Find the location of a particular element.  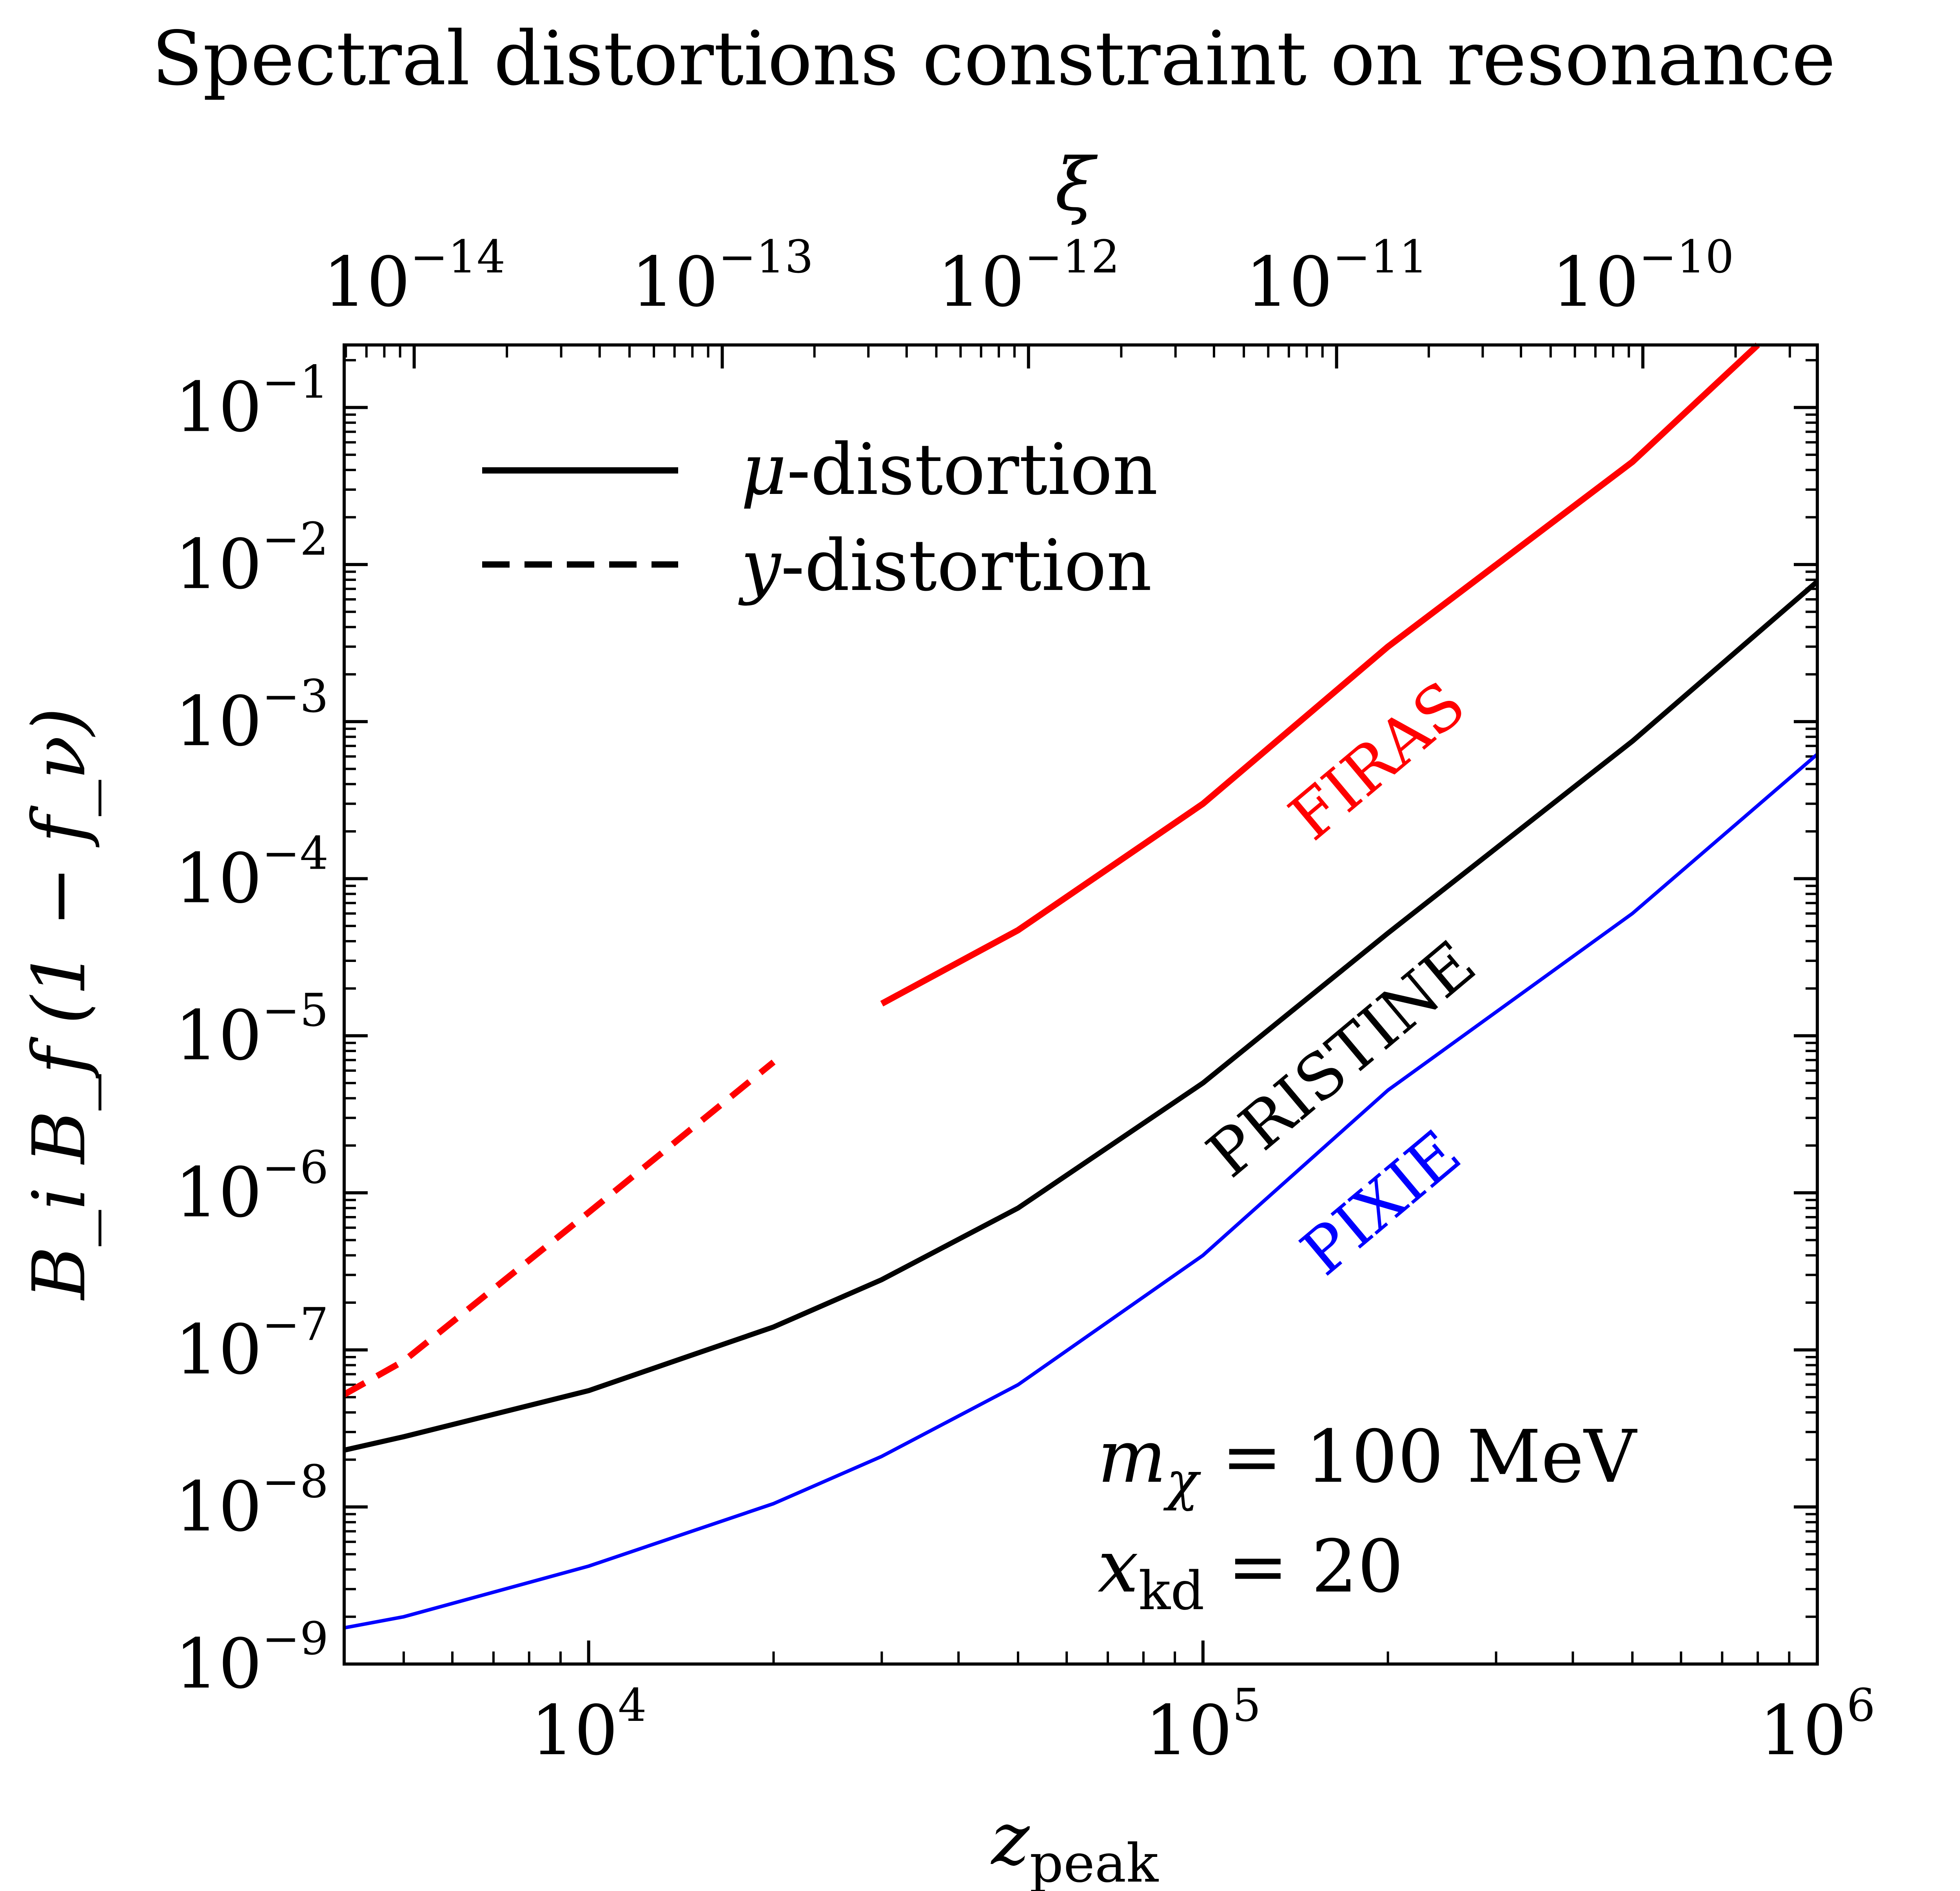

mass-subscript: χ is located at coordinates (1182, 1481).